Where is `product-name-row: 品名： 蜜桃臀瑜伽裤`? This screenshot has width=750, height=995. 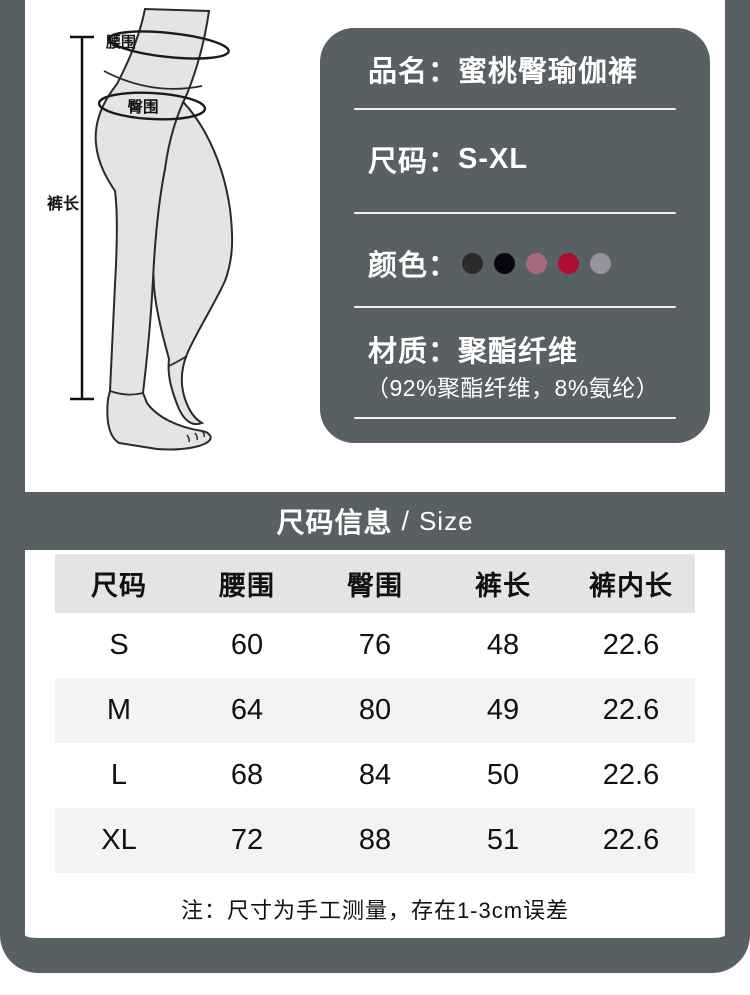
product-name-row: 品名： 蜜桃臀瑜伽裤 is located at coordinates (515, 69).